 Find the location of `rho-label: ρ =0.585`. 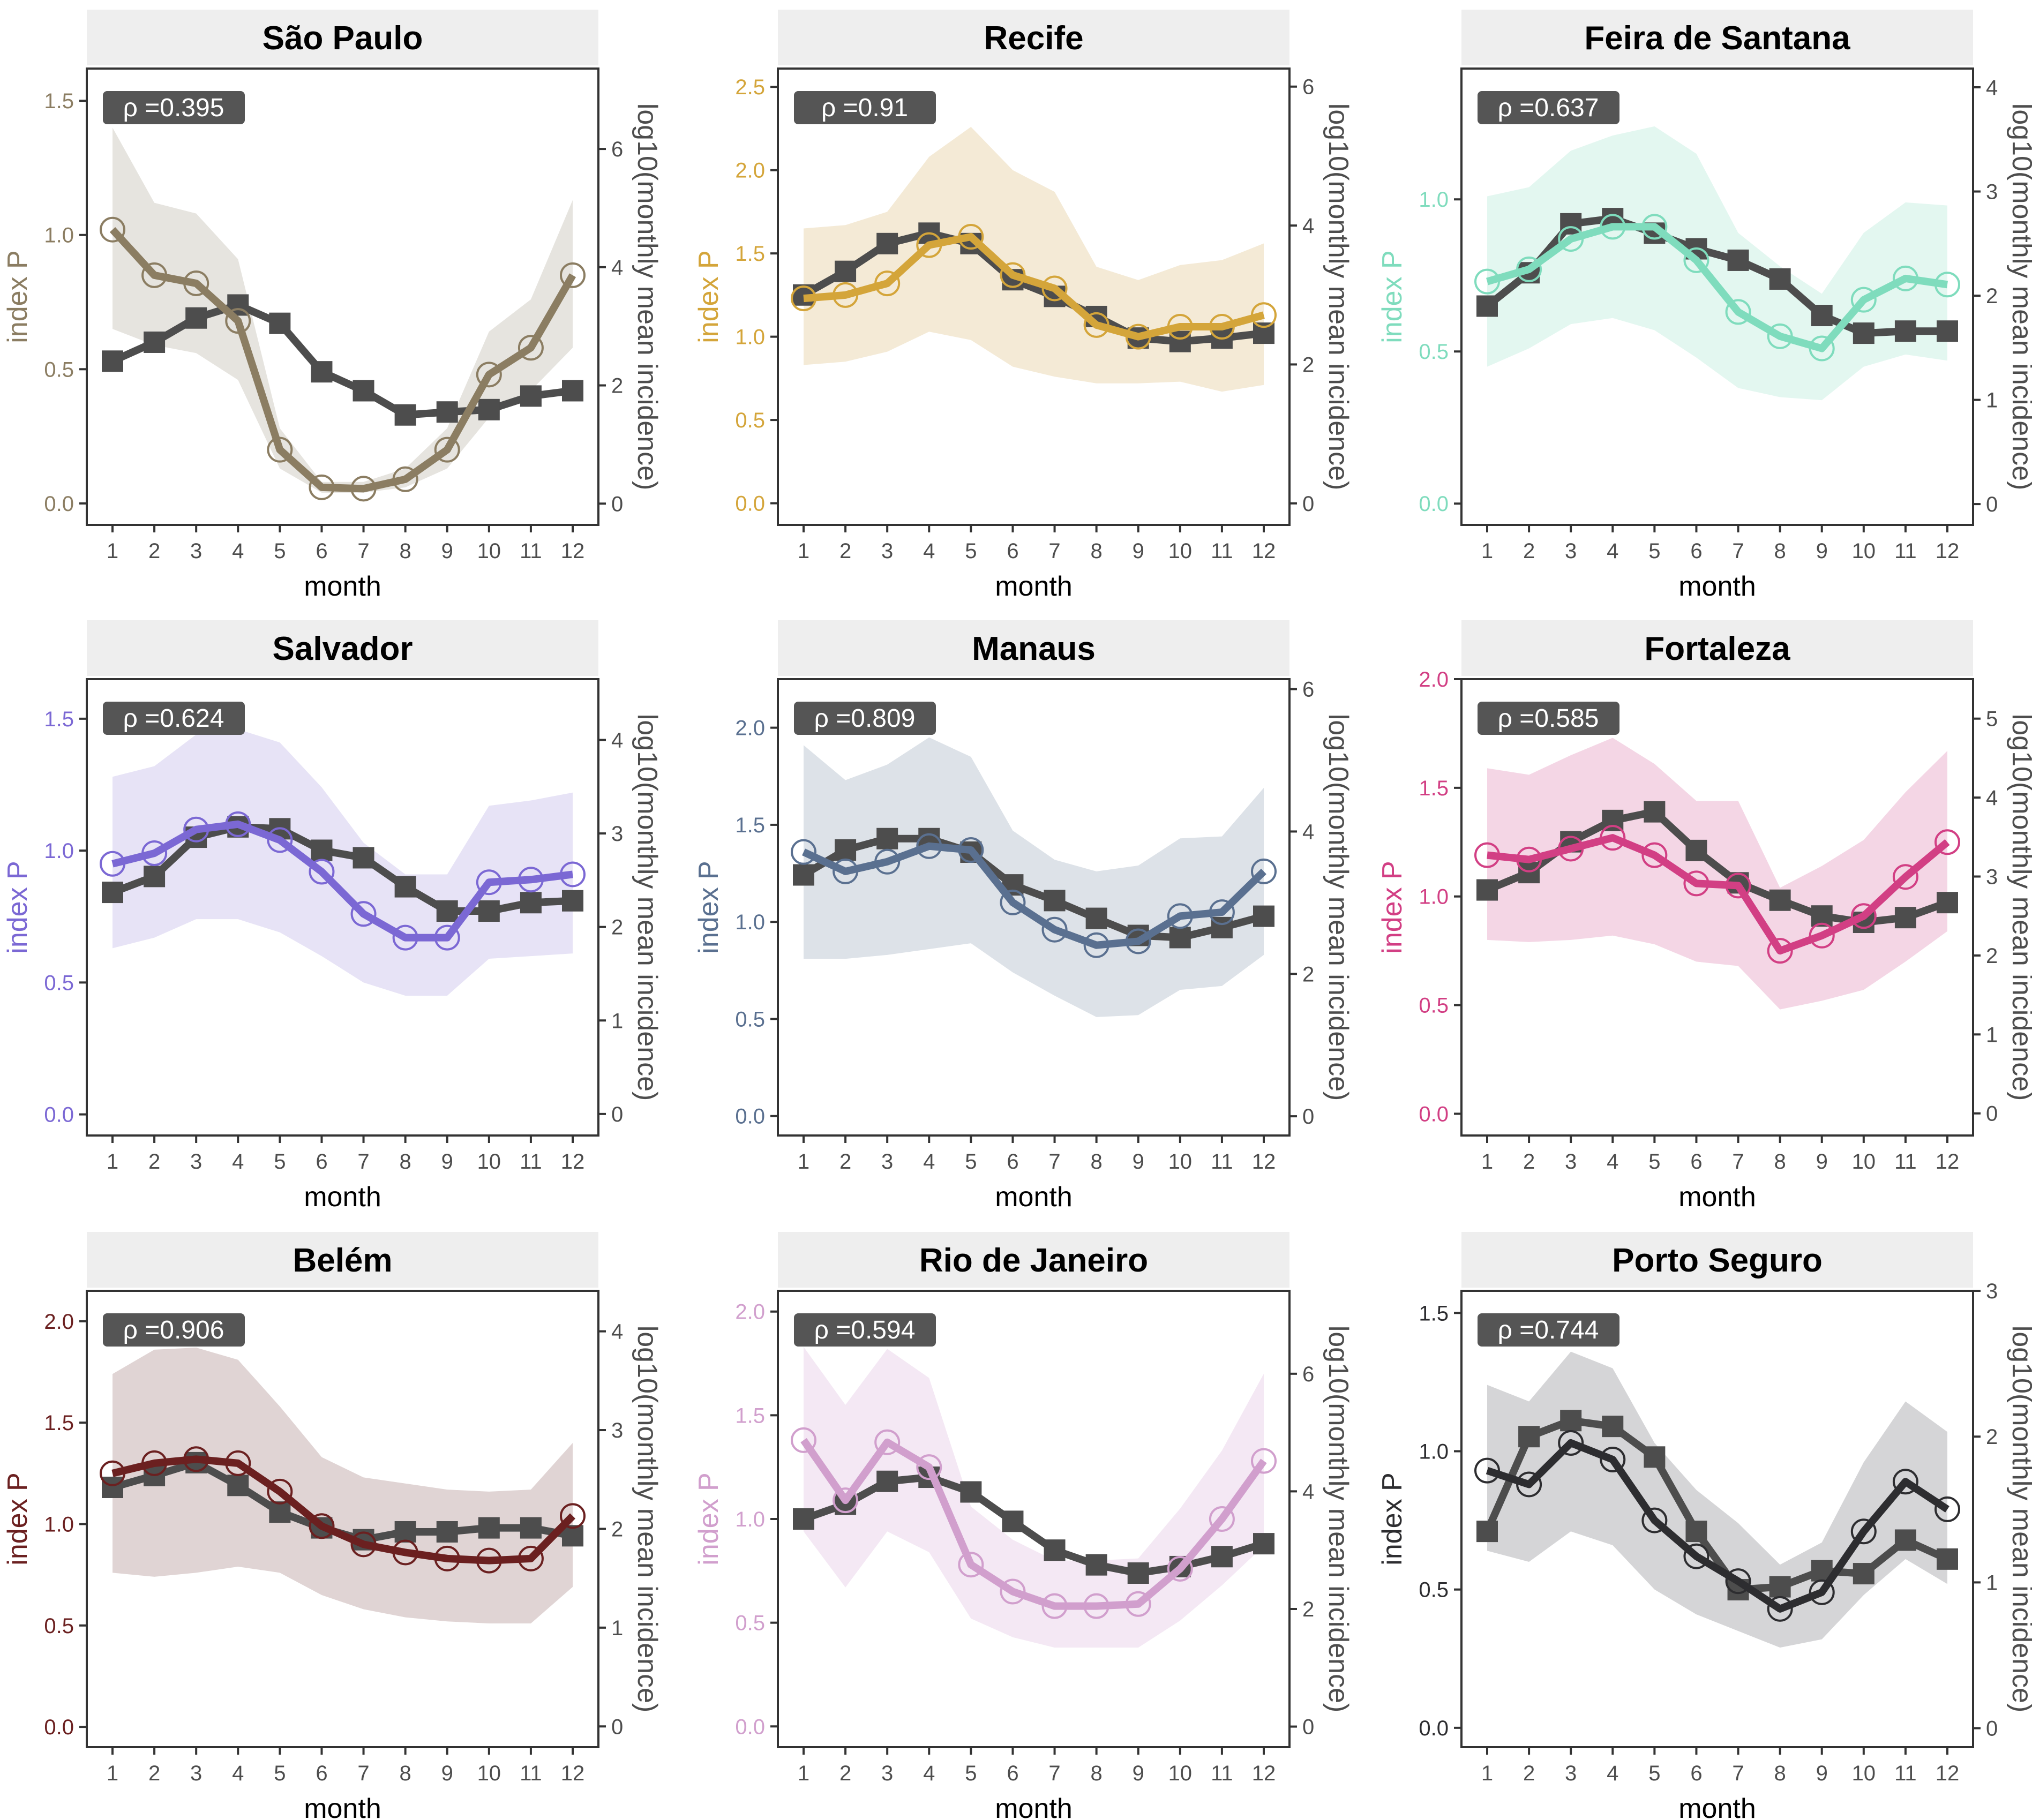

rho-label: ρ =0.585 is located at coordinates (1548, 719).